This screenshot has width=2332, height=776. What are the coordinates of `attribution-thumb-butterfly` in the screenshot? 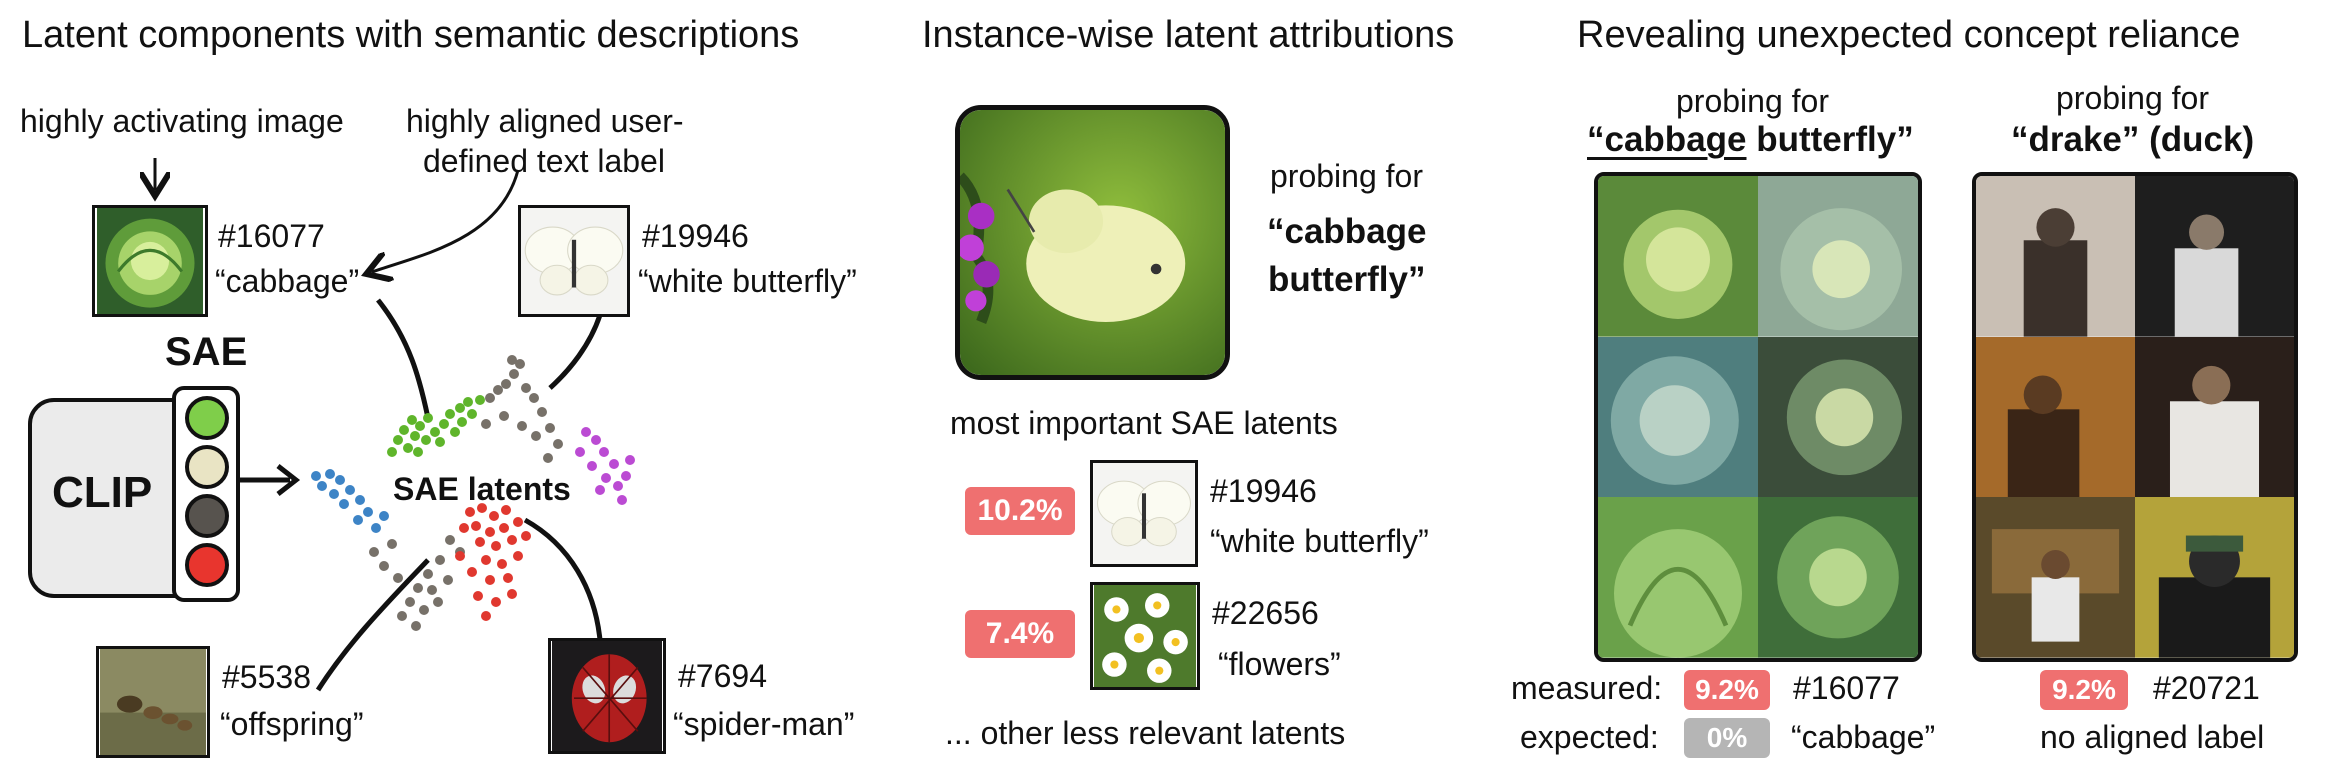 It's located at (1144, 513).